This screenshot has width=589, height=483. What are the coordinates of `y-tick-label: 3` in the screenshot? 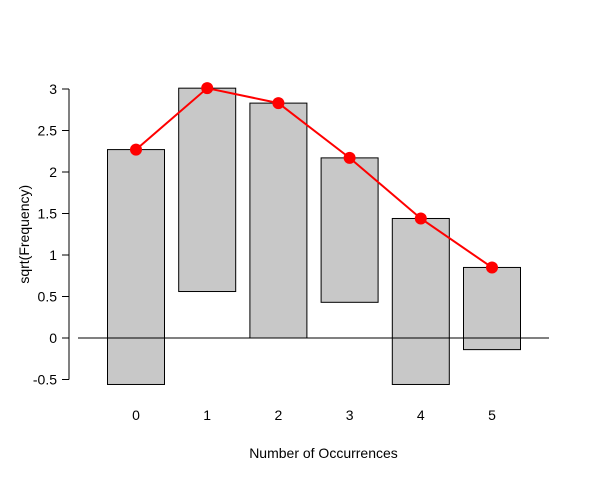 It's located at (53, 89).